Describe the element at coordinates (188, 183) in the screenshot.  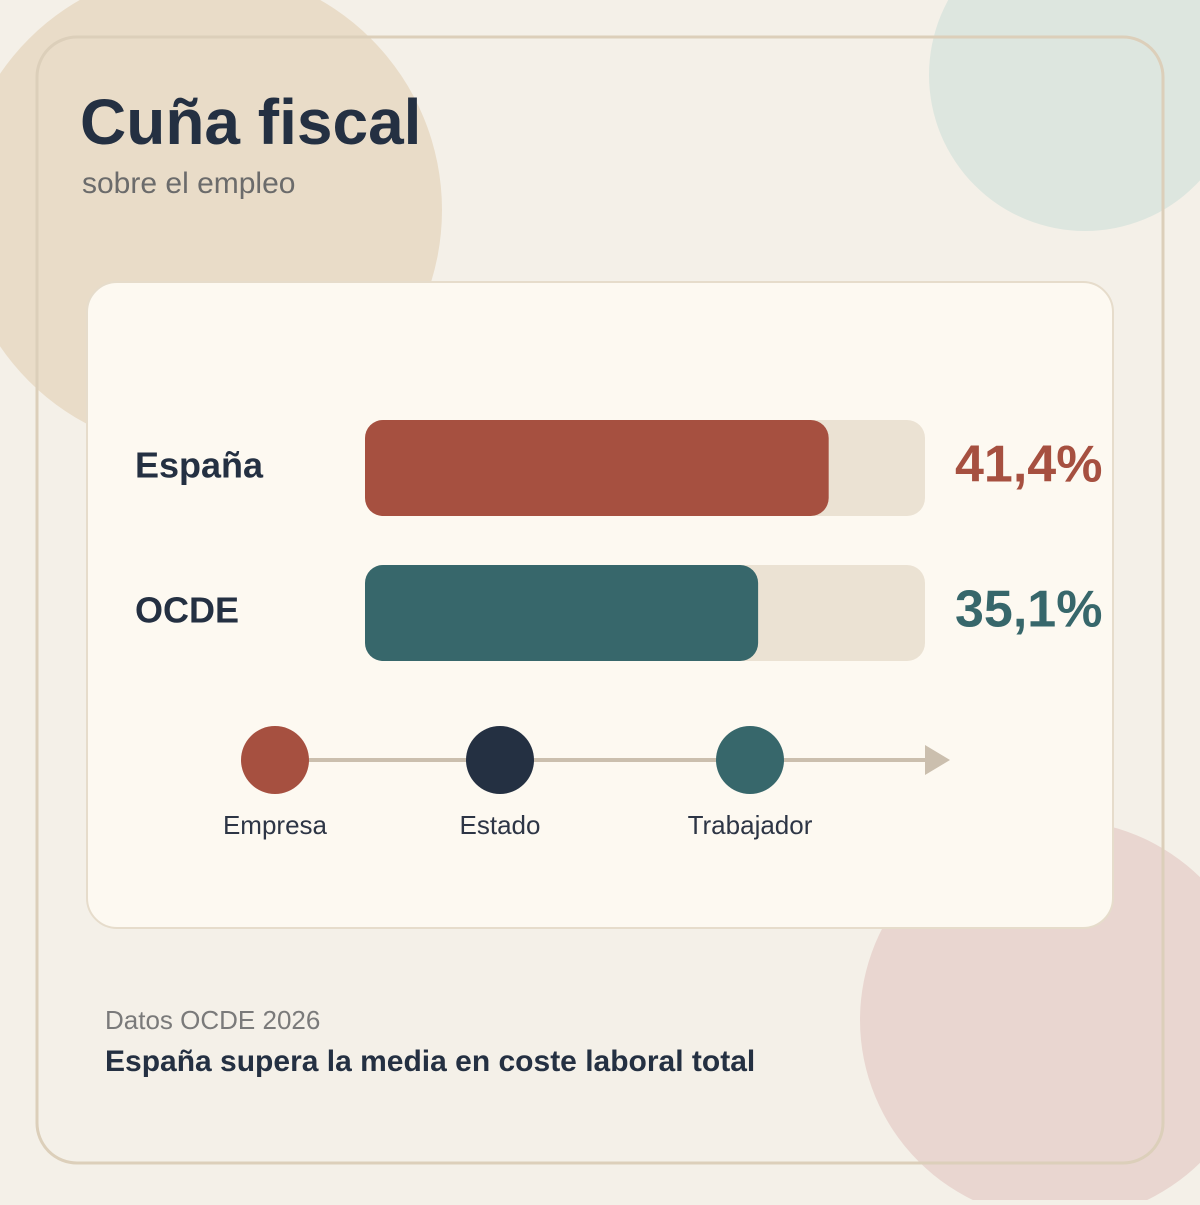
I see `subtitle: sobre el empleo` at that location.